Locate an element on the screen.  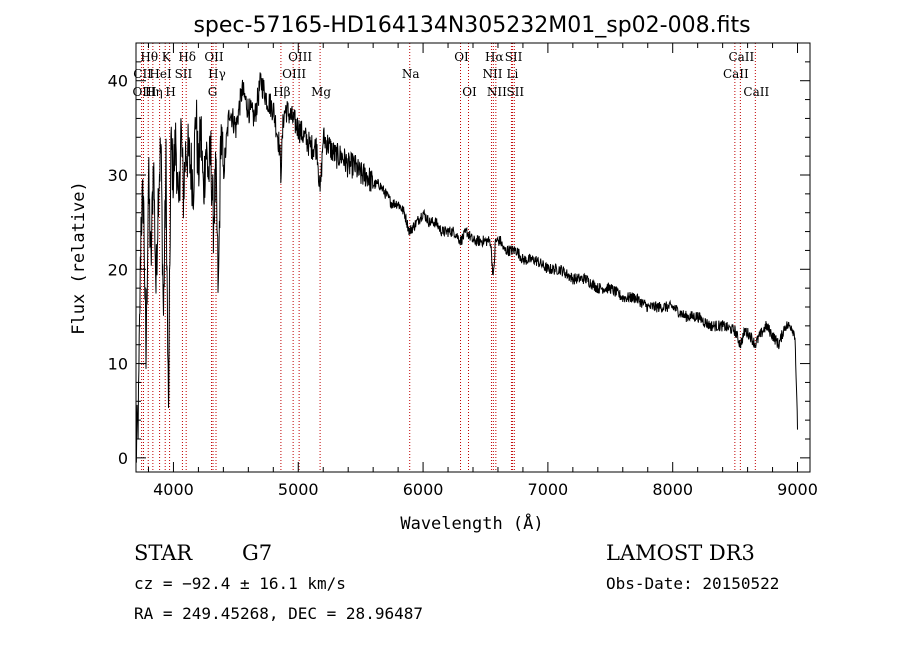
line-label-16: Na is located at coordinates (411, 74).